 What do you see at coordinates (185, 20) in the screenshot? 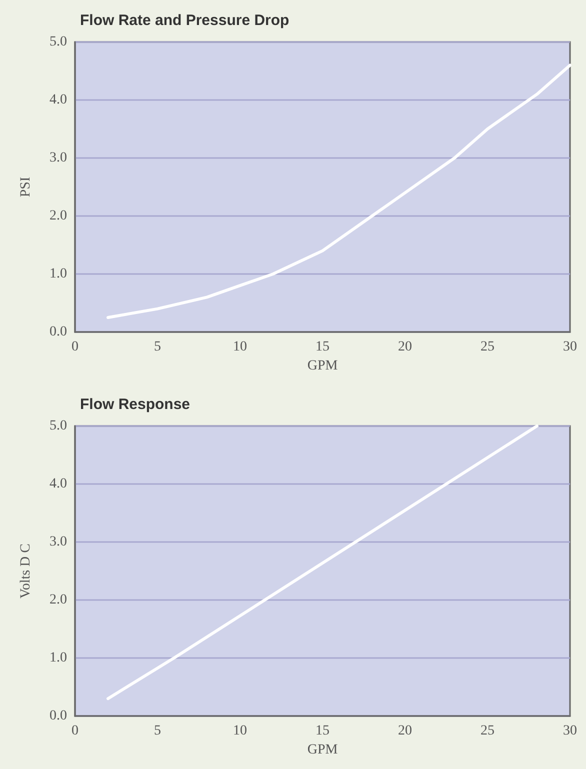
I see `chart-title: Flow Rate and Pressure Drop` at bounding box center [185, 20].